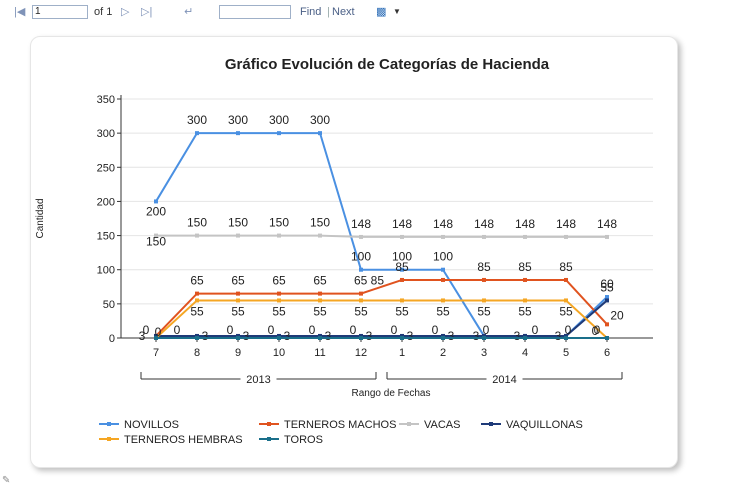 Image resolution: width=732 pixels, height=489 pixels. I want to click on y-tick-label: 300, so click(106, 134).